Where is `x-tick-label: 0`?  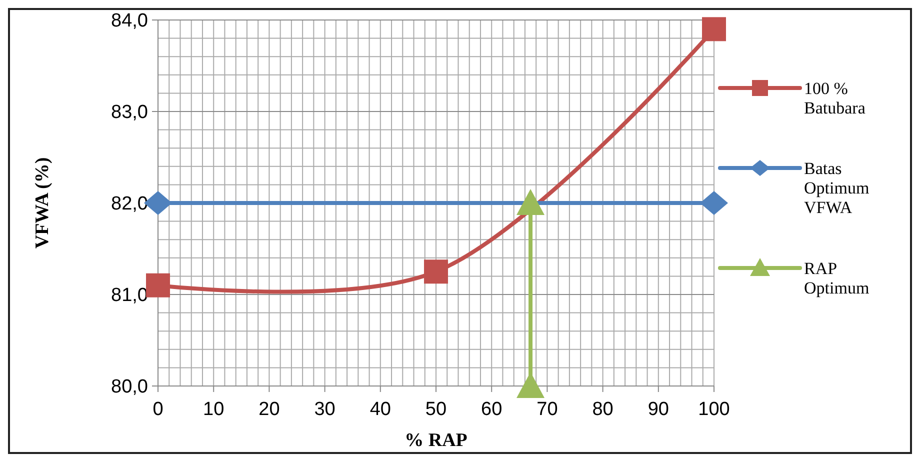 x-tick-label: 0 is located at coordinates (158, 409).